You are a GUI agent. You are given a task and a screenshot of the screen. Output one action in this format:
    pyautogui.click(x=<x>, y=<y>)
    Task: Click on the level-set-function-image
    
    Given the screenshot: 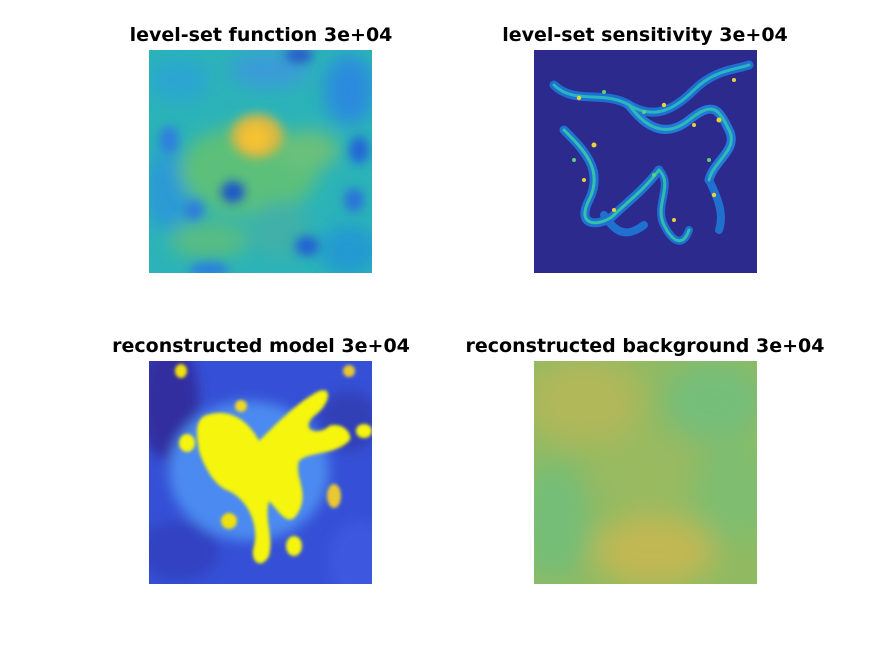 What is the action you would take?
    pyautogui.click(x=260, y=161)
    